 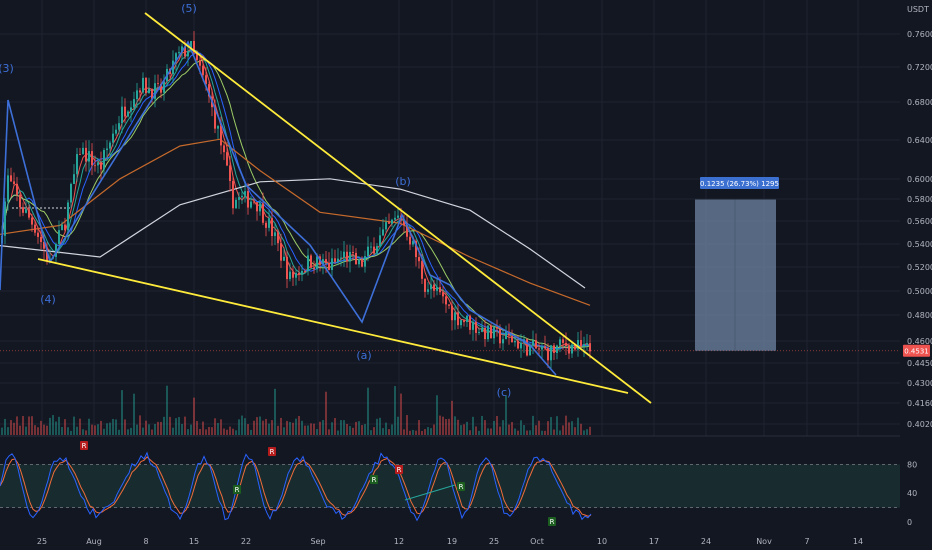 What do you see at coordinates (246, 541) in the screenshot?
I see `time-tick: 22` at bounding box center [246, 541].